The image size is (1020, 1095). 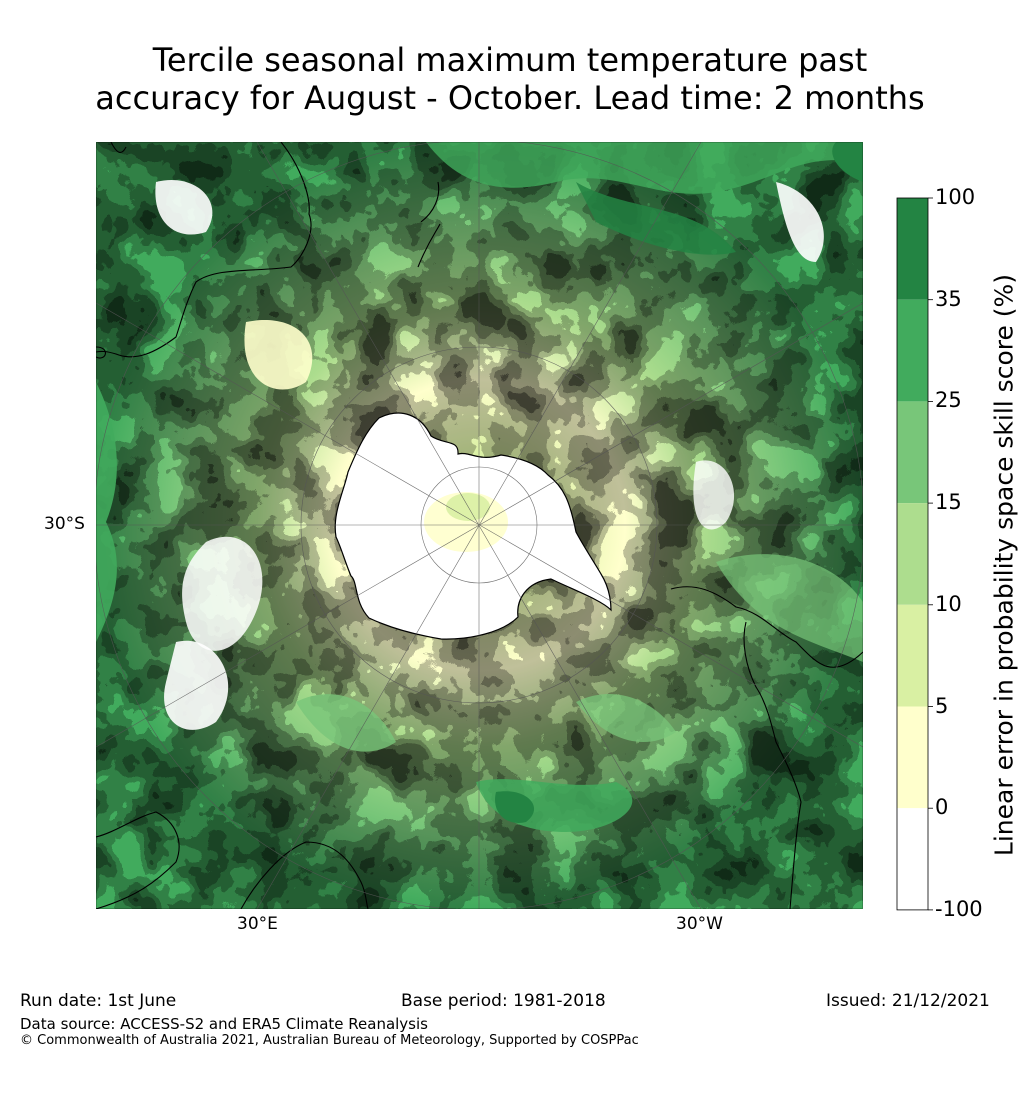 I want to click on antarctica-interior-skill, so click(x=466, y=522).